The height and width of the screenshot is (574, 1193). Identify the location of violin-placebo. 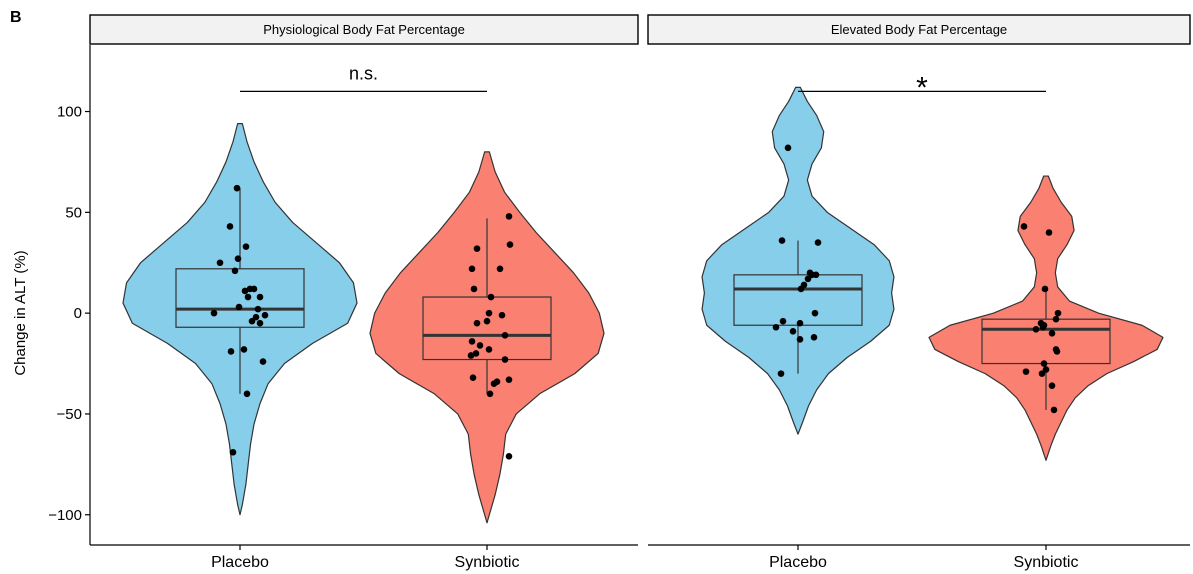
(240, 319).